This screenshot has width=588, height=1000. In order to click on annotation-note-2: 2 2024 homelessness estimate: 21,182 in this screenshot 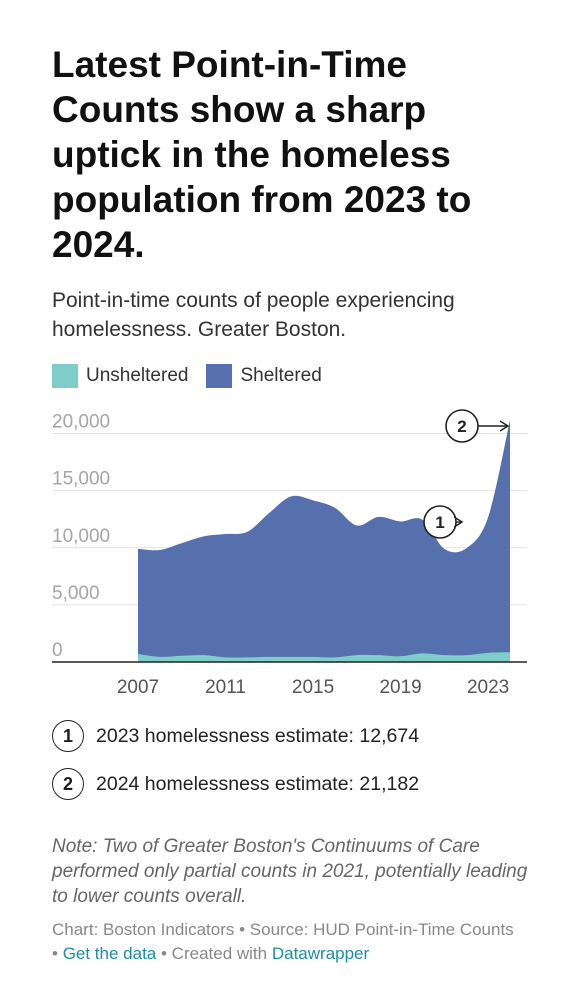, I will do `click(302, 784)`.